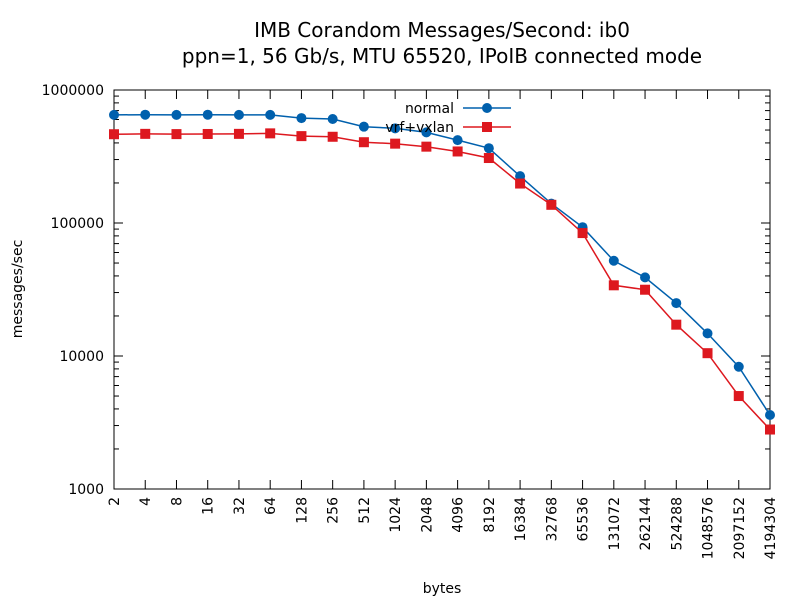 The height and width of the screenshot is (600, 800). What do you see at coordinates (419, 128) in the screenshot?
I see `legend-label: vrf+vxlan` at bounding box center [419, 128].